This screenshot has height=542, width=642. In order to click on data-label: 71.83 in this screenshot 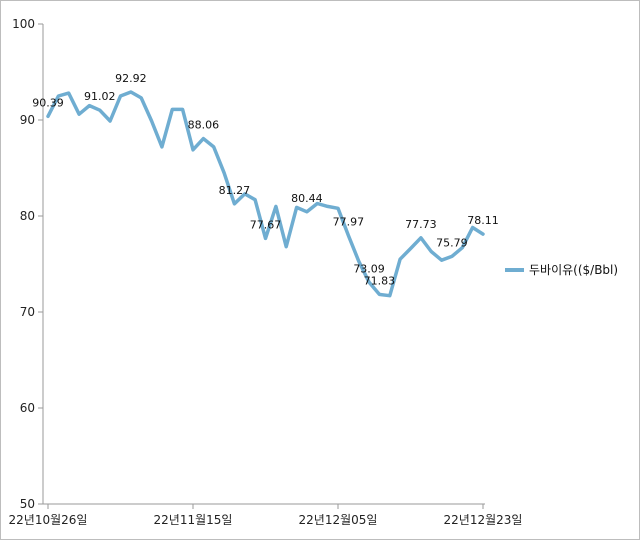, I will do `click(380, 280)`.